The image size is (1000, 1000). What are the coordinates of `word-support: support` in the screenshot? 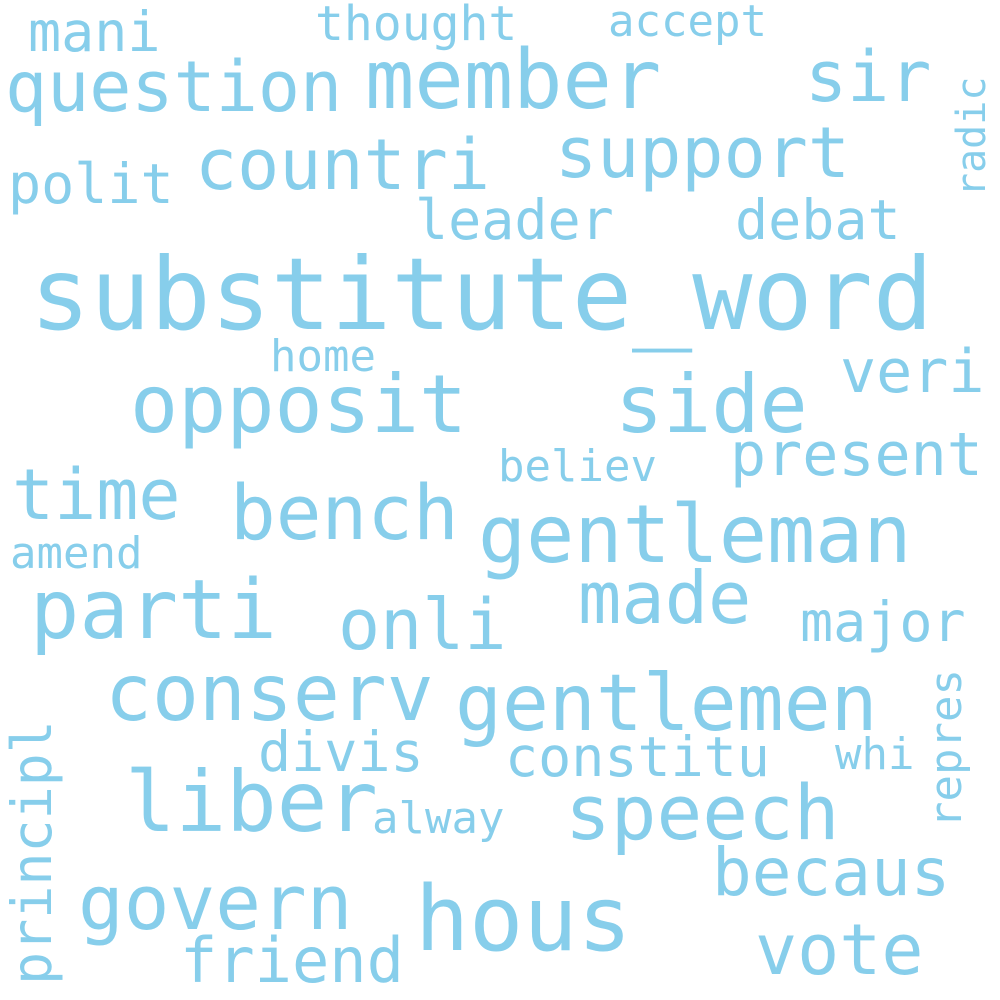 It's located at (703, 153).